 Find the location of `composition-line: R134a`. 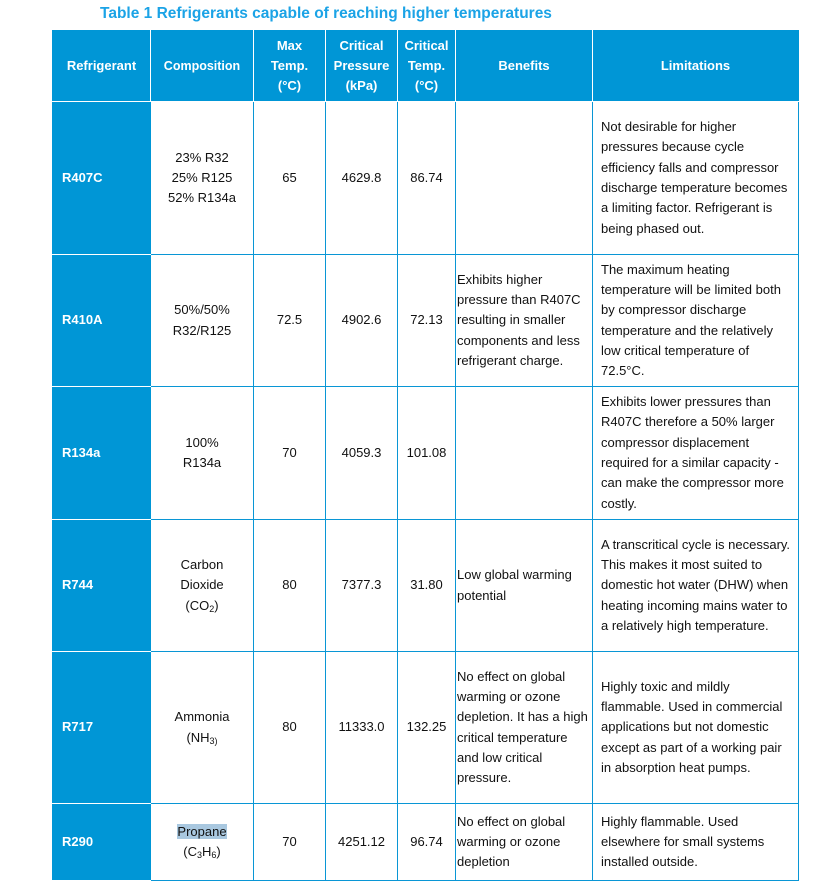

composition-line: R134a is located at coordinates (202, 462).